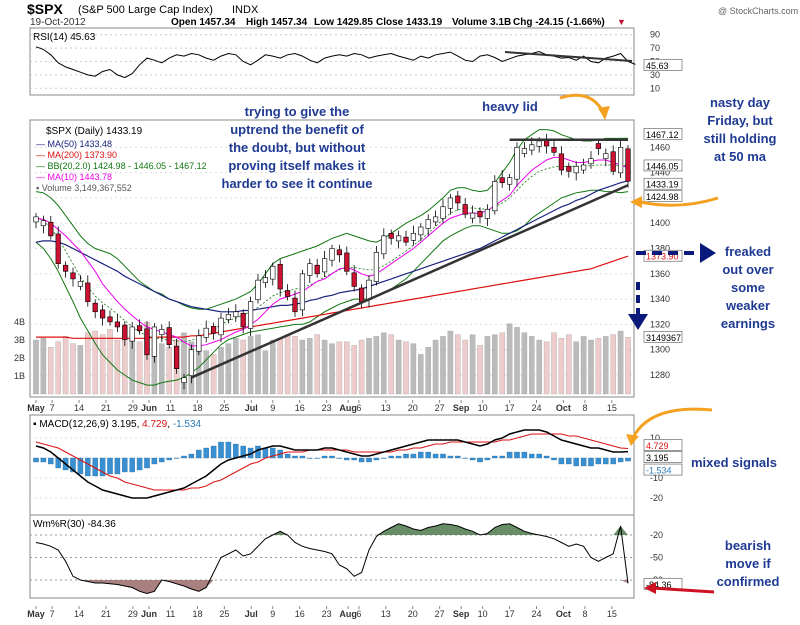 Image resolution: width=800 pixels, height=625 pixels. What do you see at coordinates (660, 249) in the screenshot?
I see `price-tick-label: 1380` at bounding box center [660, 249].